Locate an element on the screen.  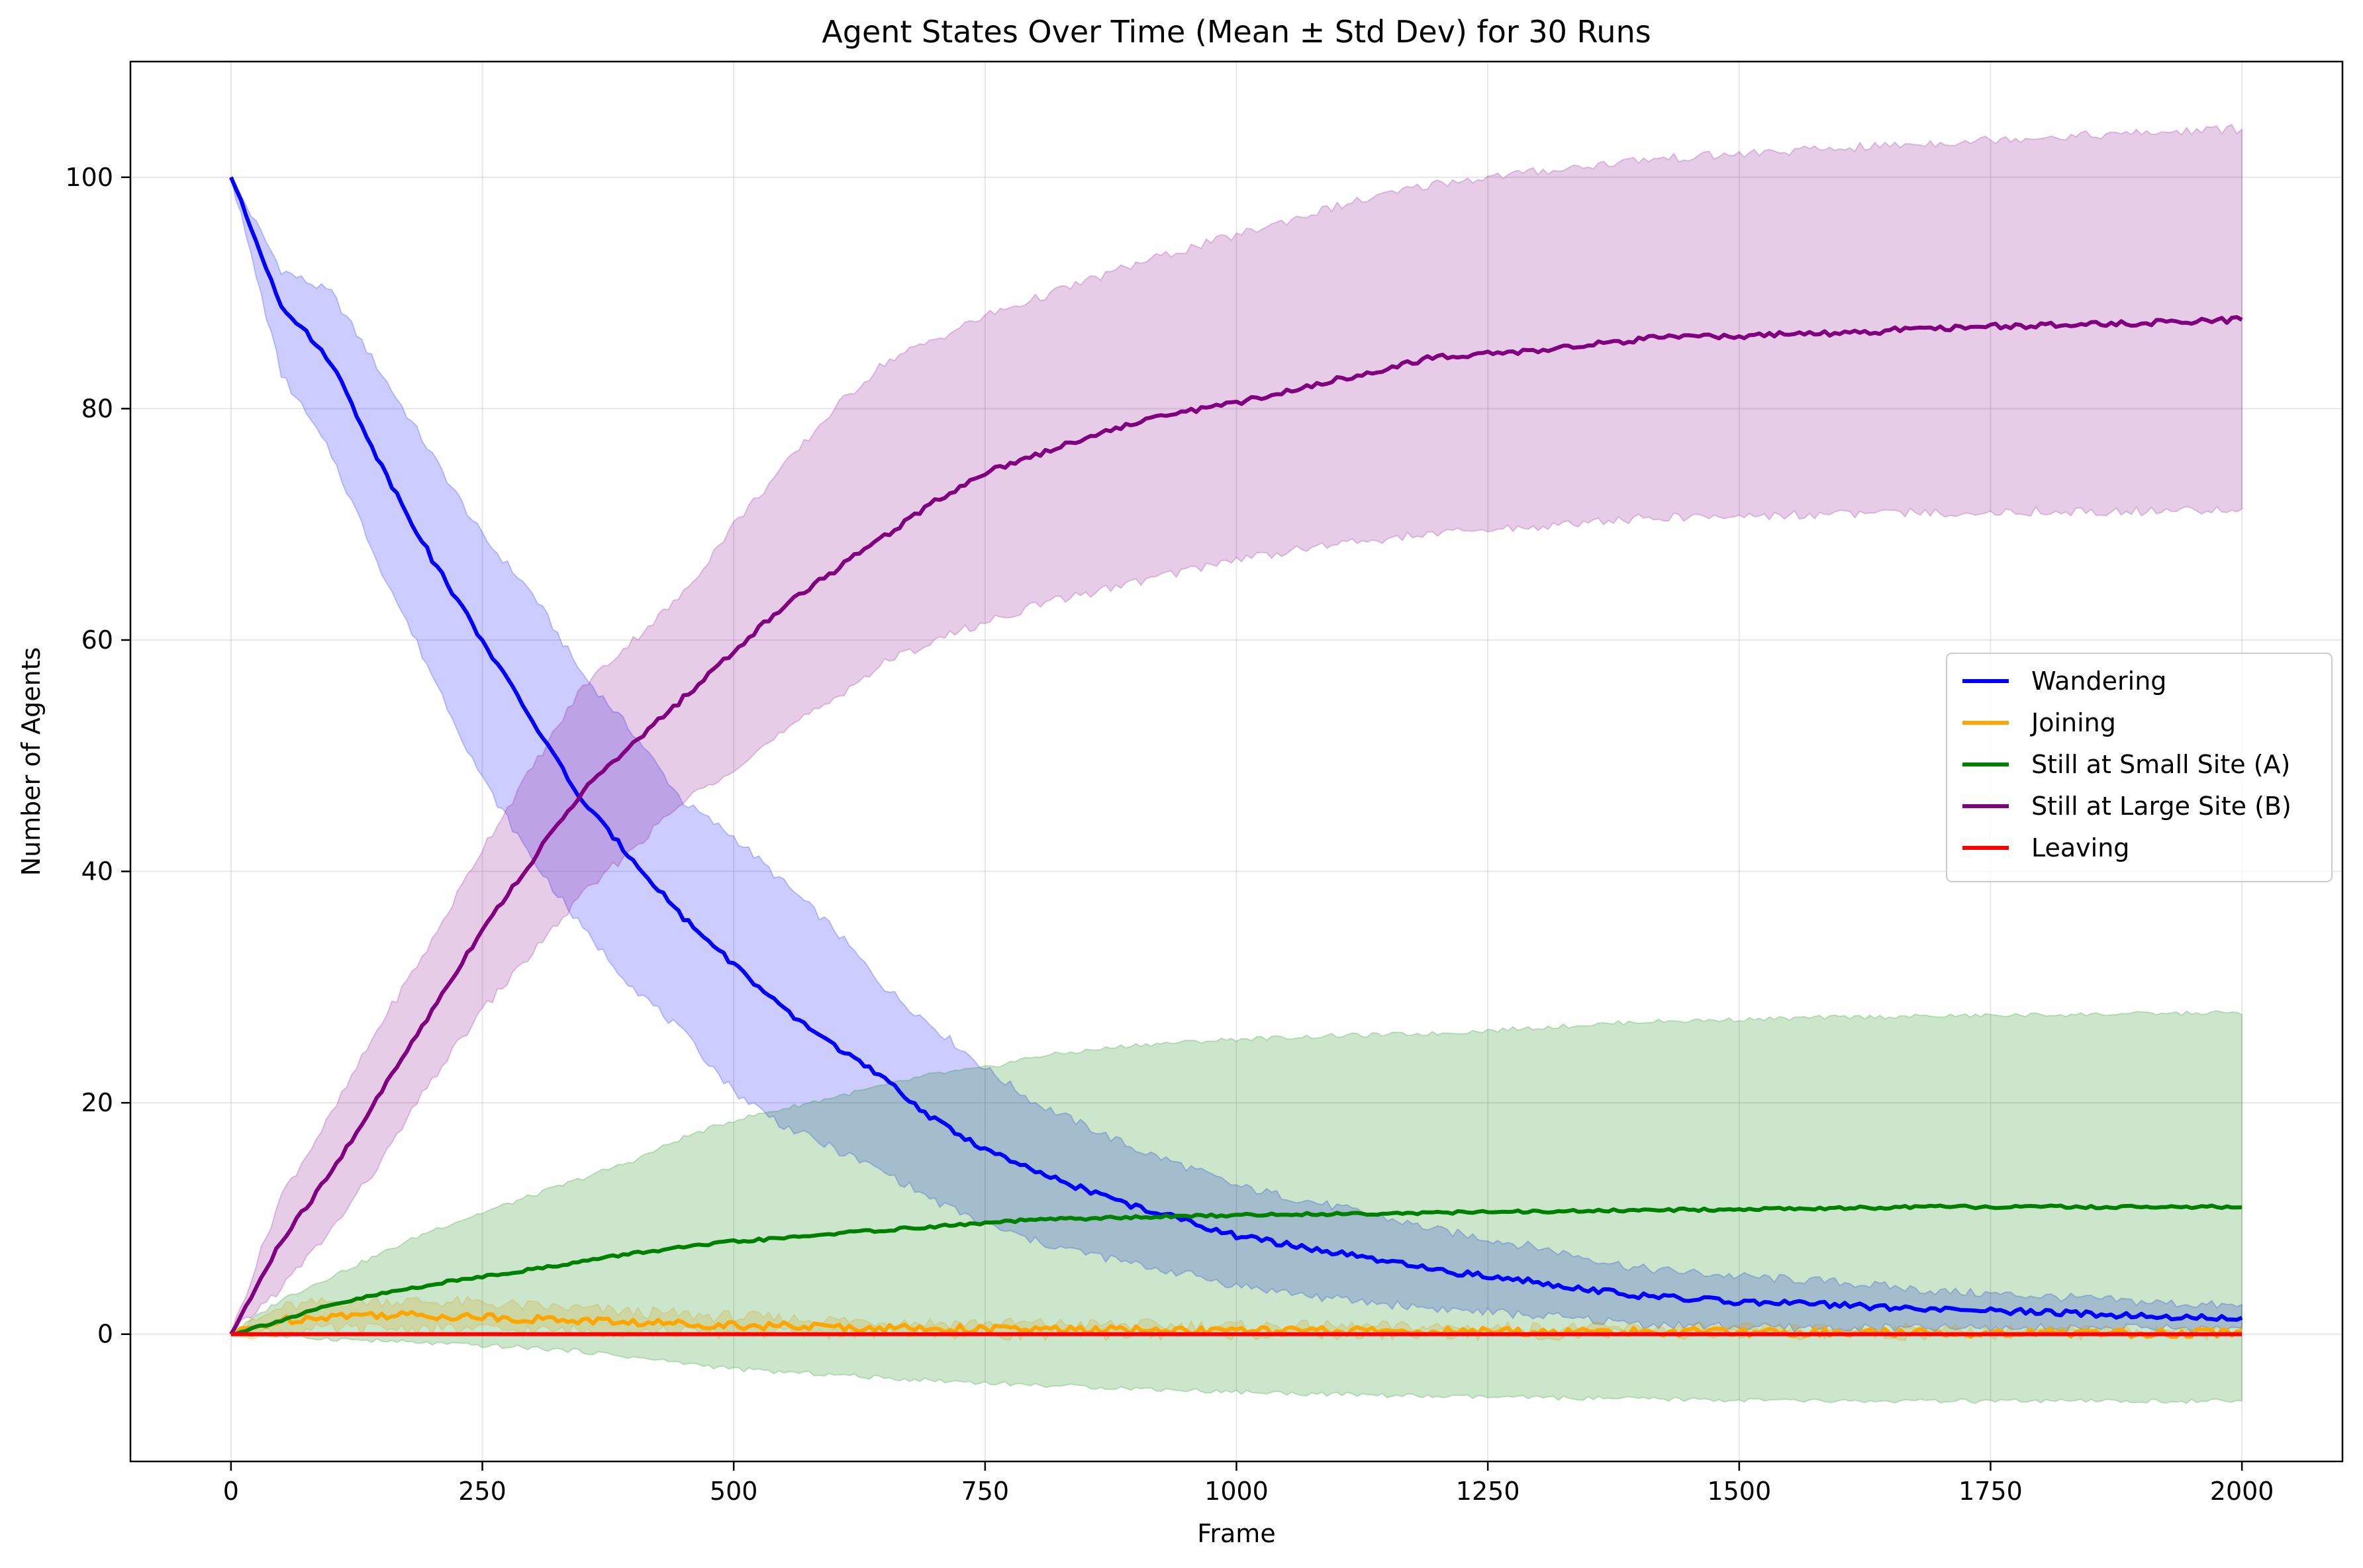
legend-box is located at coordinates (2139, 767).